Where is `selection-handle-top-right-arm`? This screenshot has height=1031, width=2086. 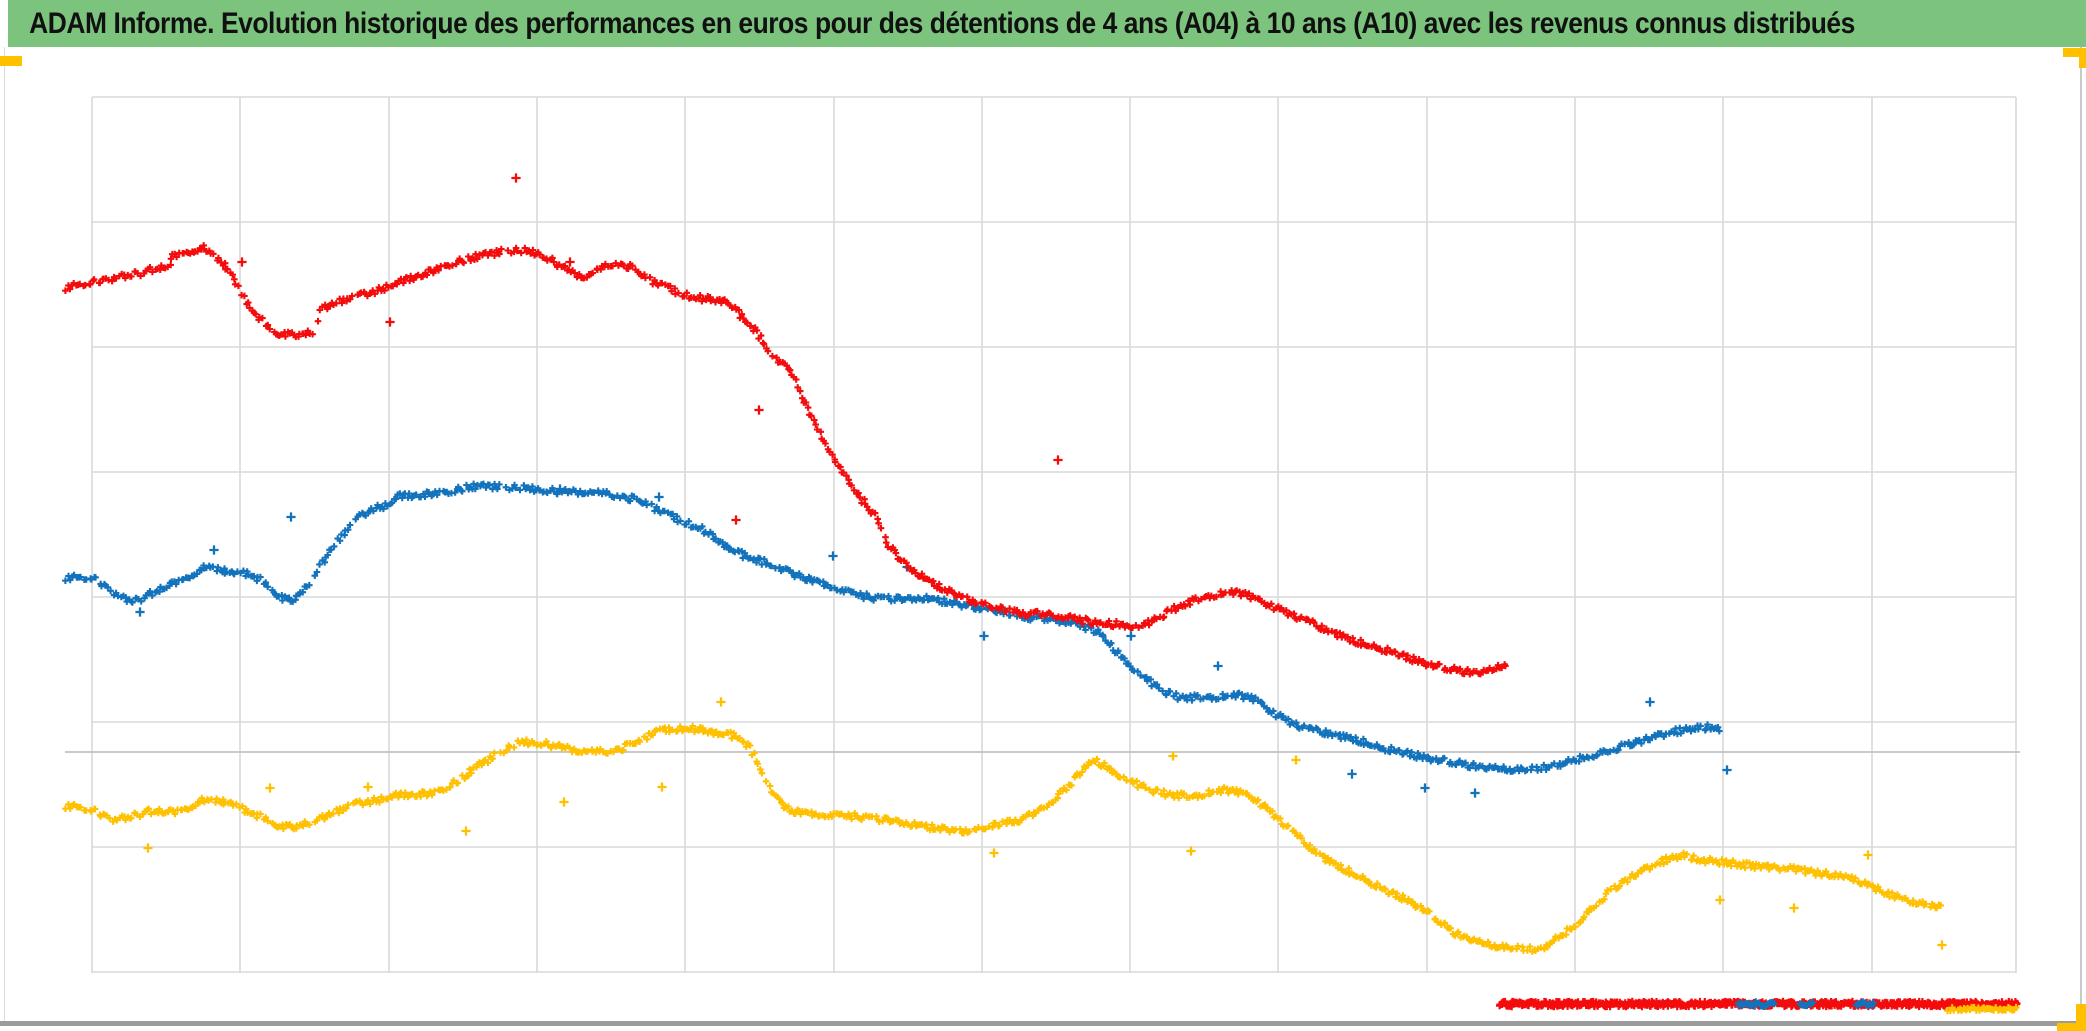
selection-handle-top-right-arm is located at coordinates (2082, 58).